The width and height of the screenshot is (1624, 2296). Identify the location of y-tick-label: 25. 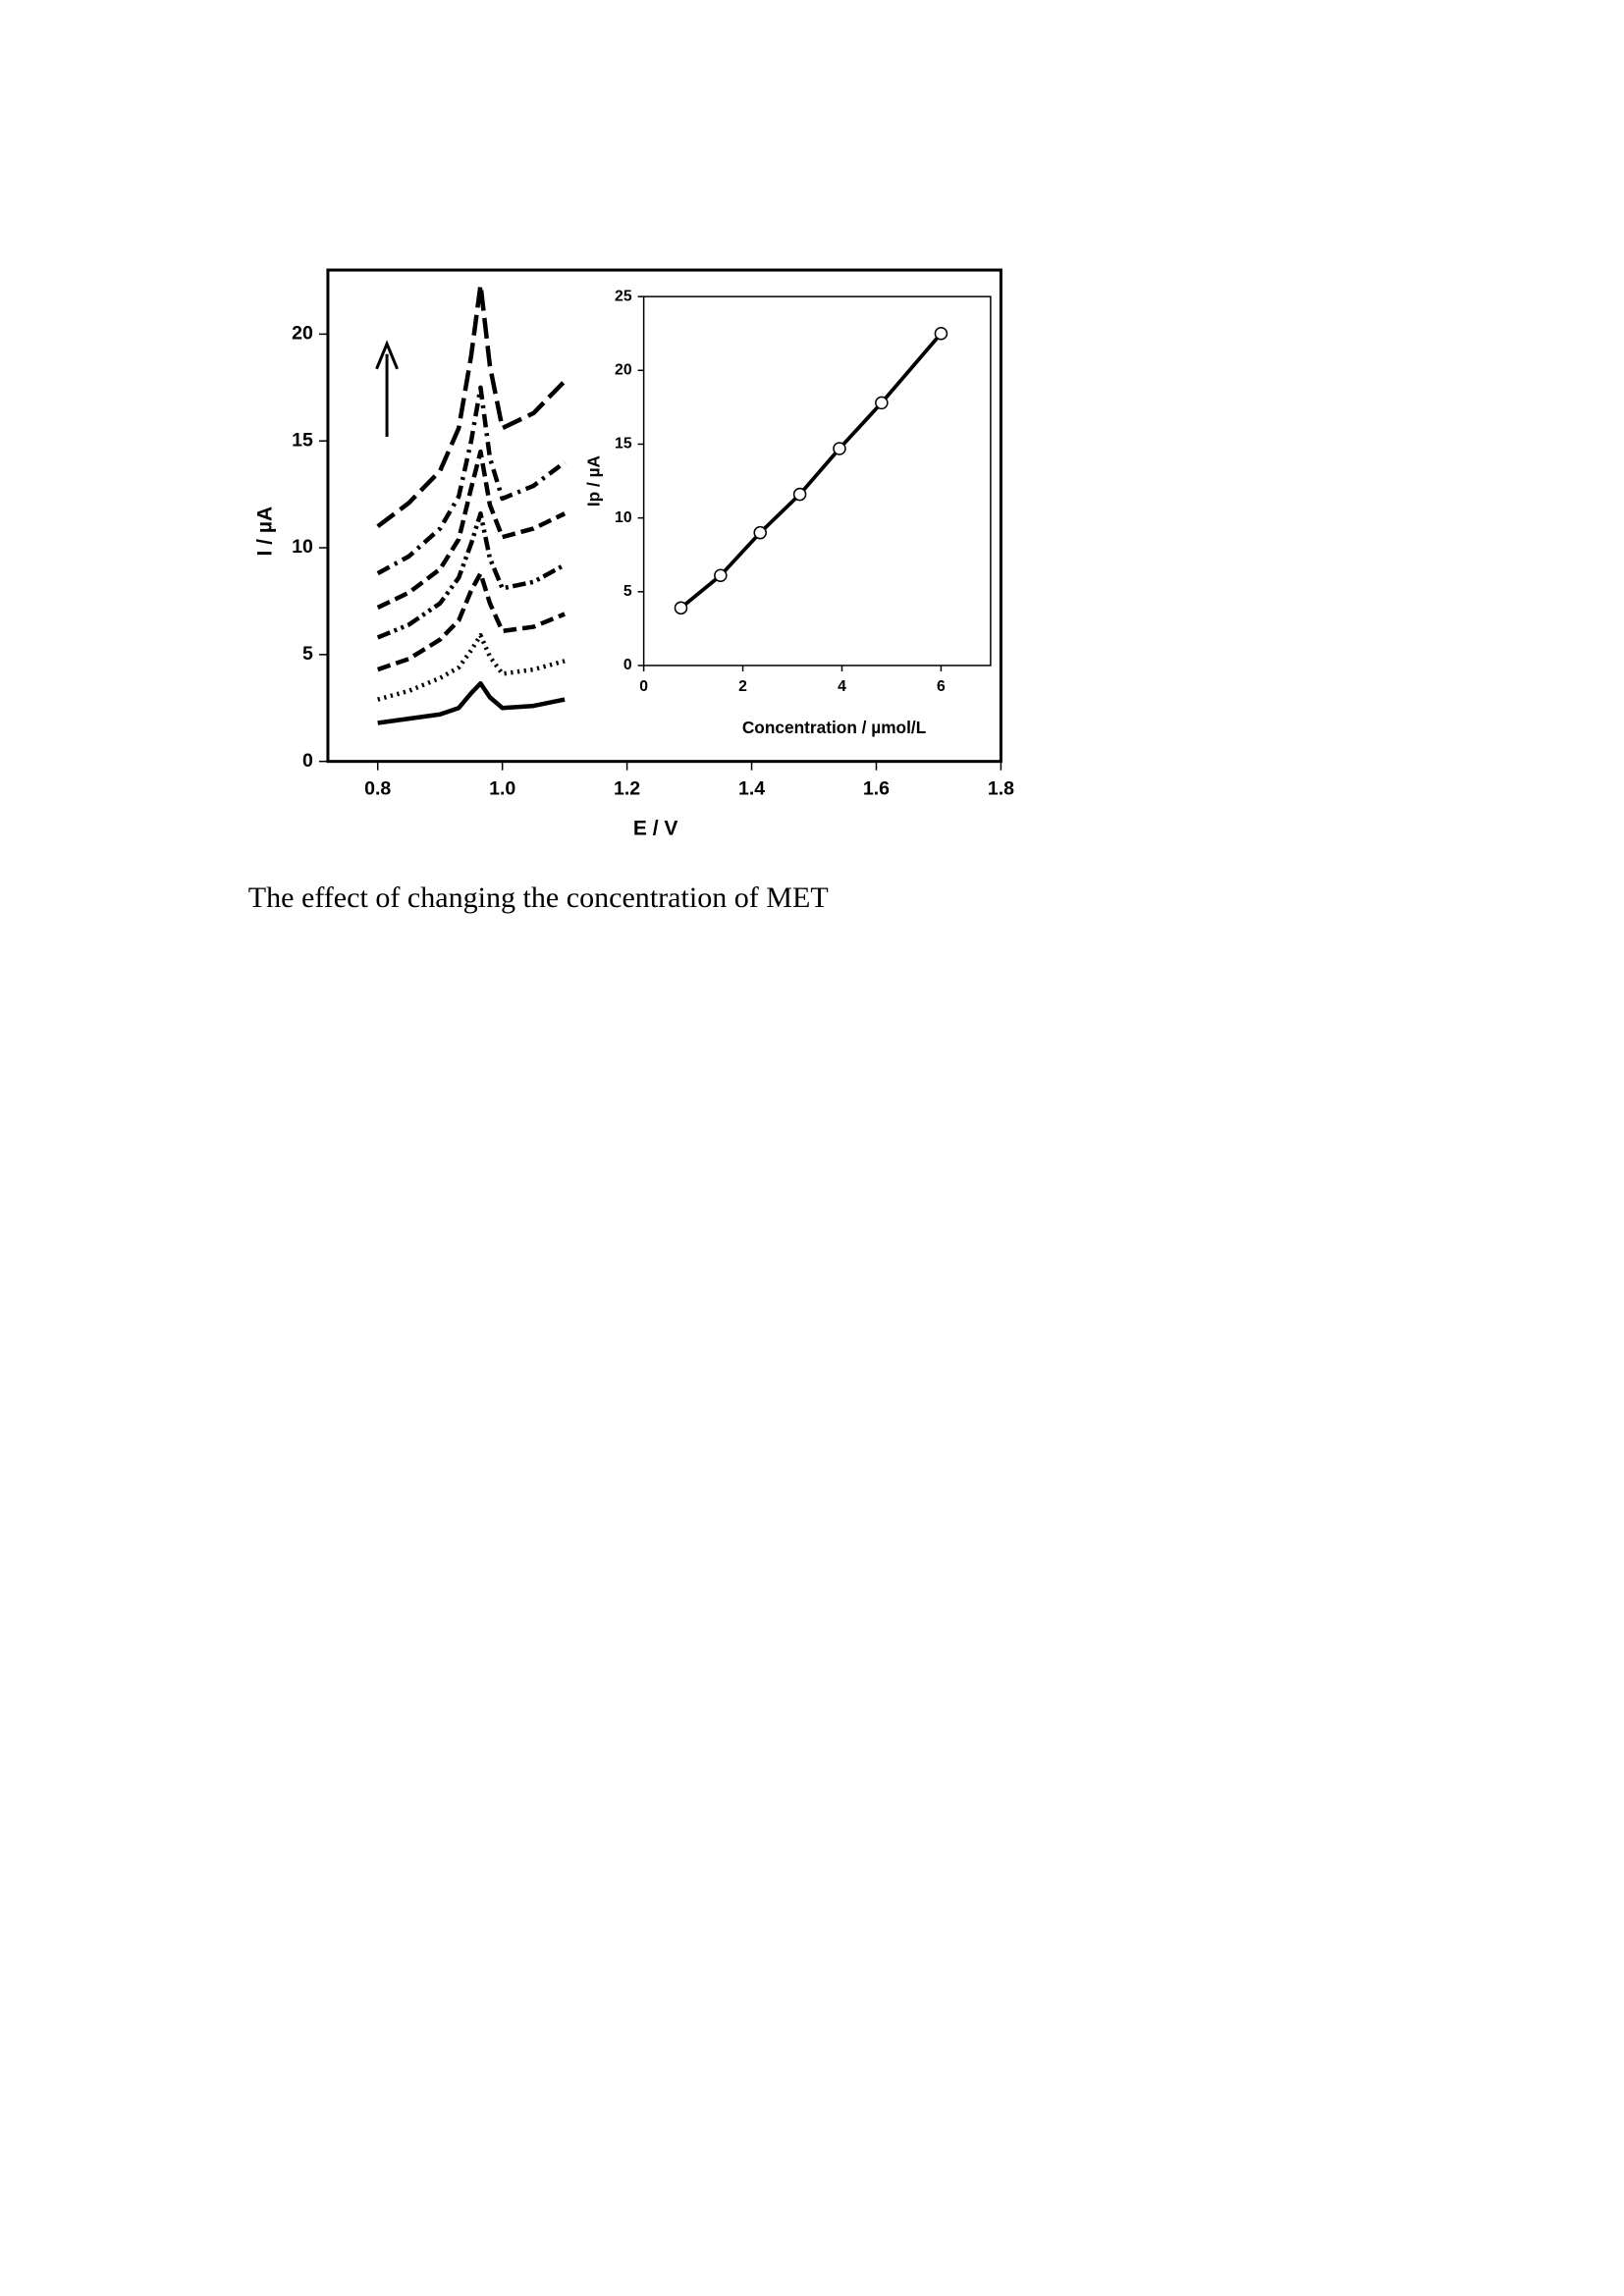
(623, 296).